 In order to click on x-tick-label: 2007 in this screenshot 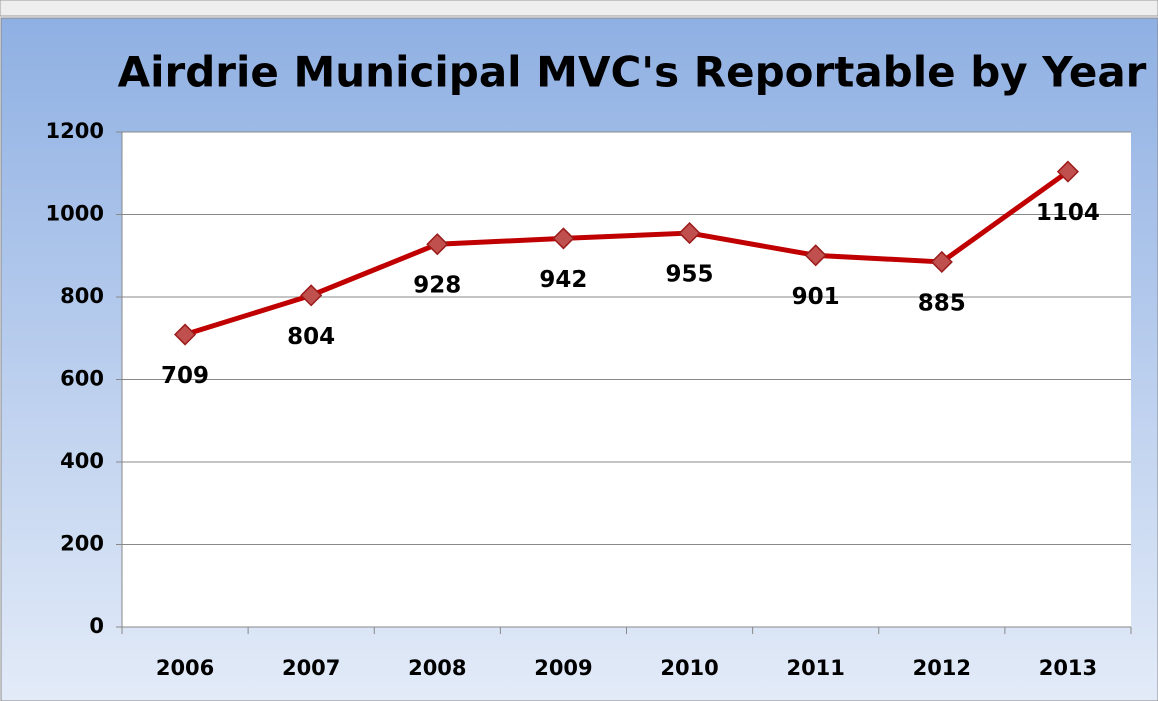, I will do `click(311, 668)`.